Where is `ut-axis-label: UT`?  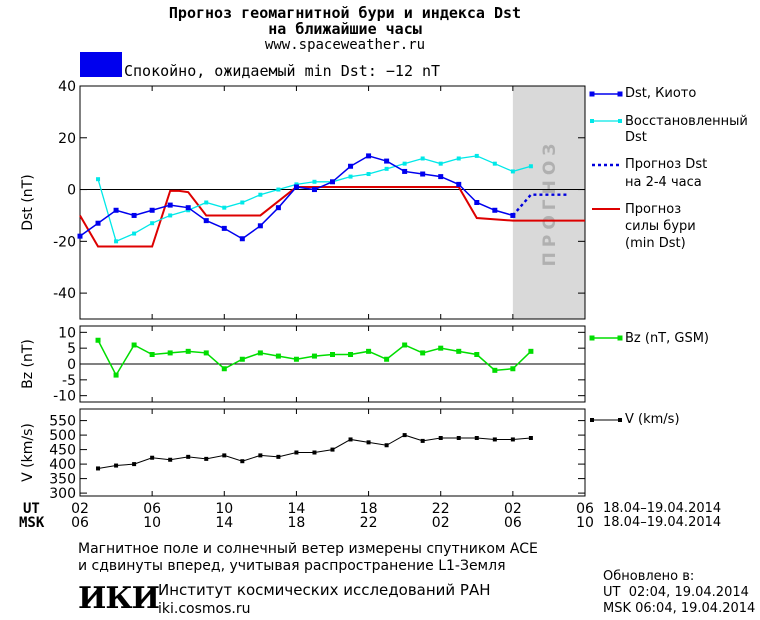 ut-axis-label: UT is located at coordinates (31, 509).